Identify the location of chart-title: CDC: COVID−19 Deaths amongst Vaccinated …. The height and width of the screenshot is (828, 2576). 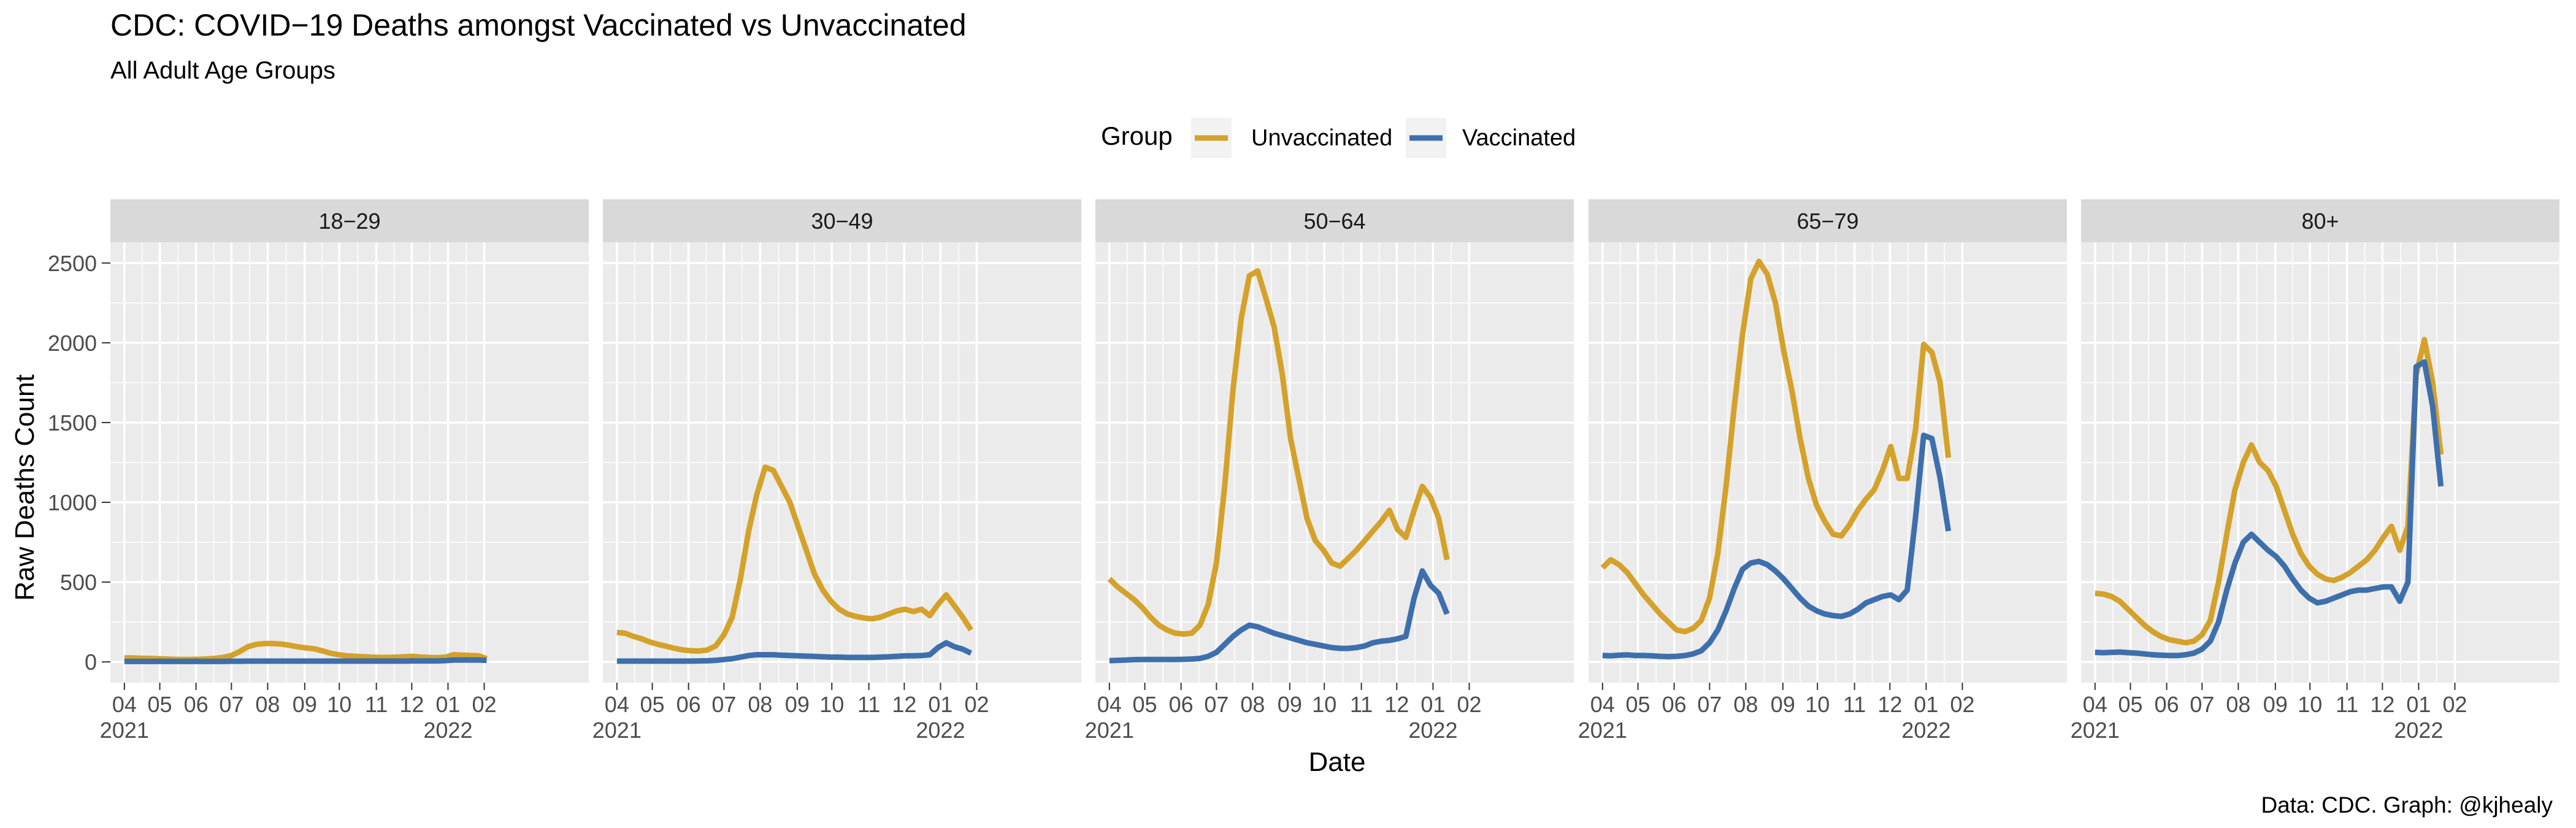
(538, 25).